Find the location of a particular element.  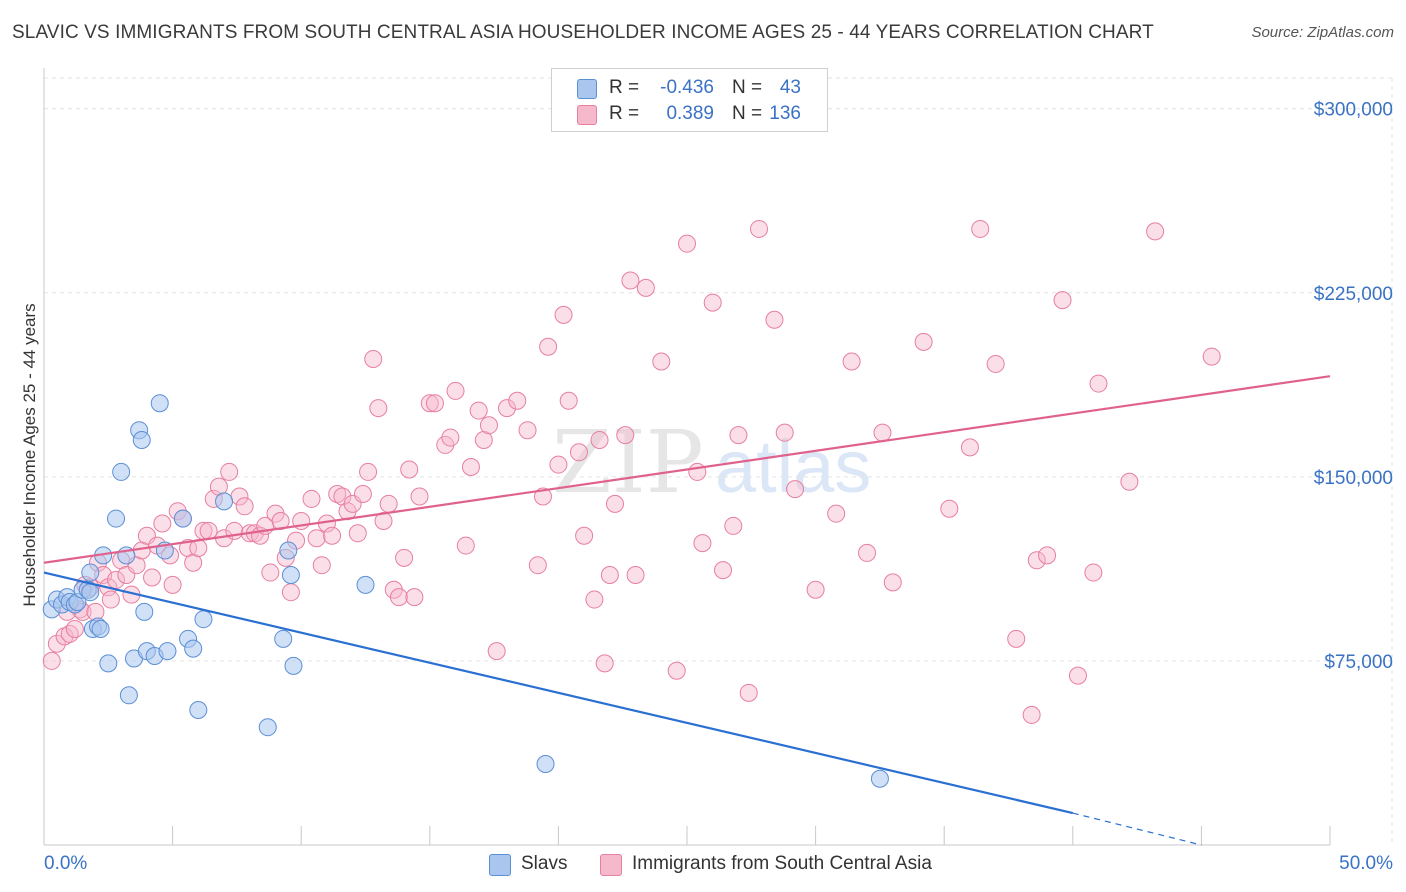

legend-label-immigrants: Immigrants from South Central Asia is located at coordinates (782, 863).